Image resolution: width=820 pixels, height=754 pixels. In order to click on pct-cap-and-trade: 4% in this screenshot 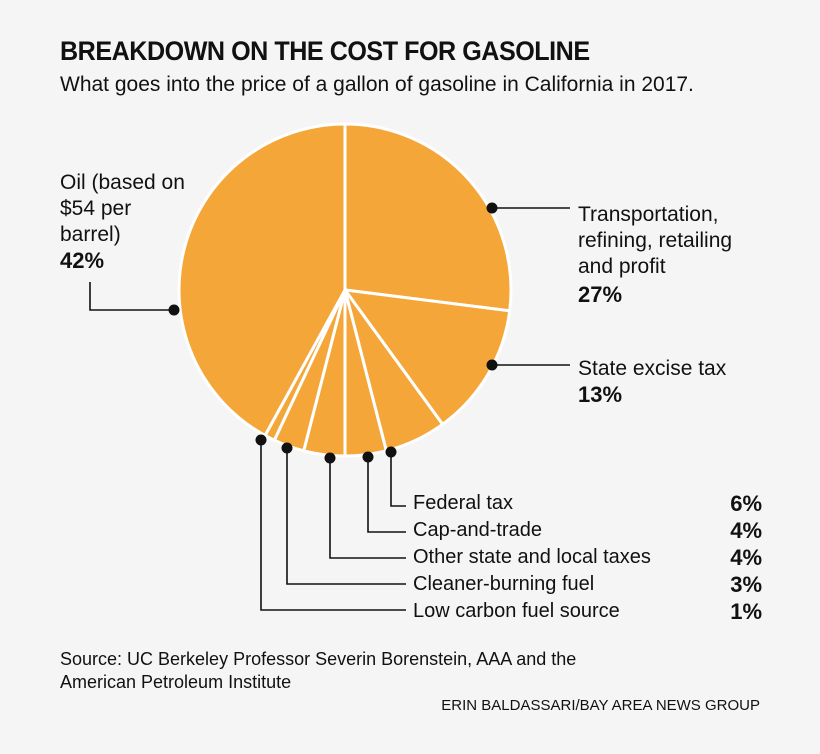, I will do `click(746, 530)`.